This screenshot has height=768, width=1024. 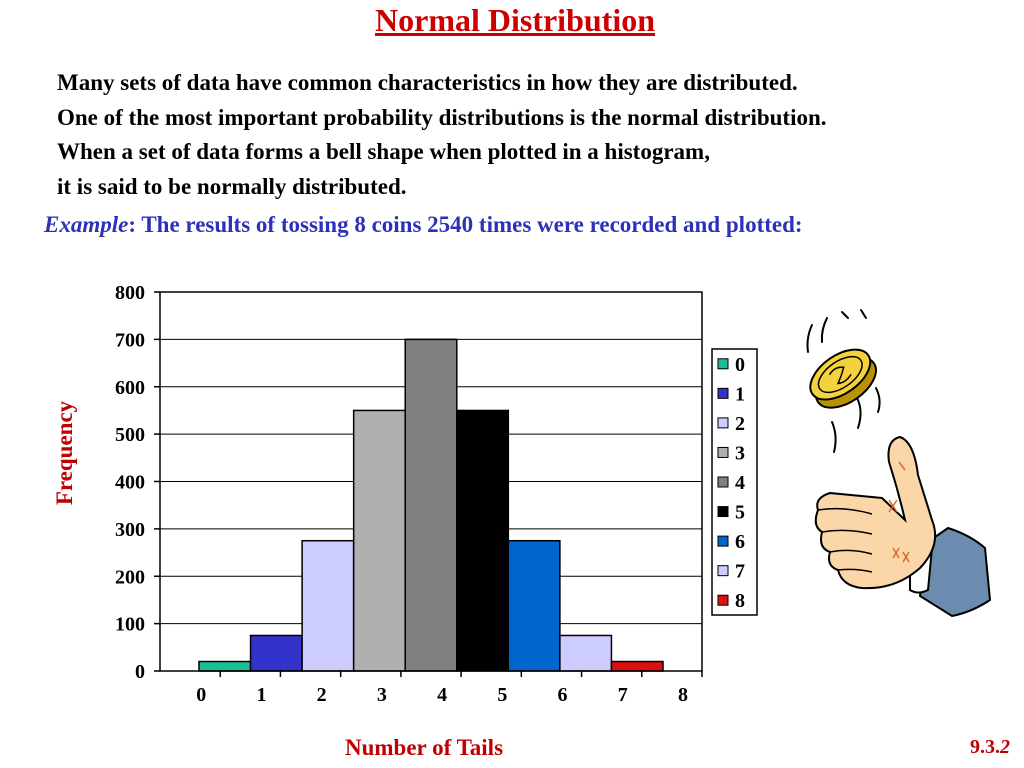 I want to click on x-tick-label: 4, so click(x=442, y=695).